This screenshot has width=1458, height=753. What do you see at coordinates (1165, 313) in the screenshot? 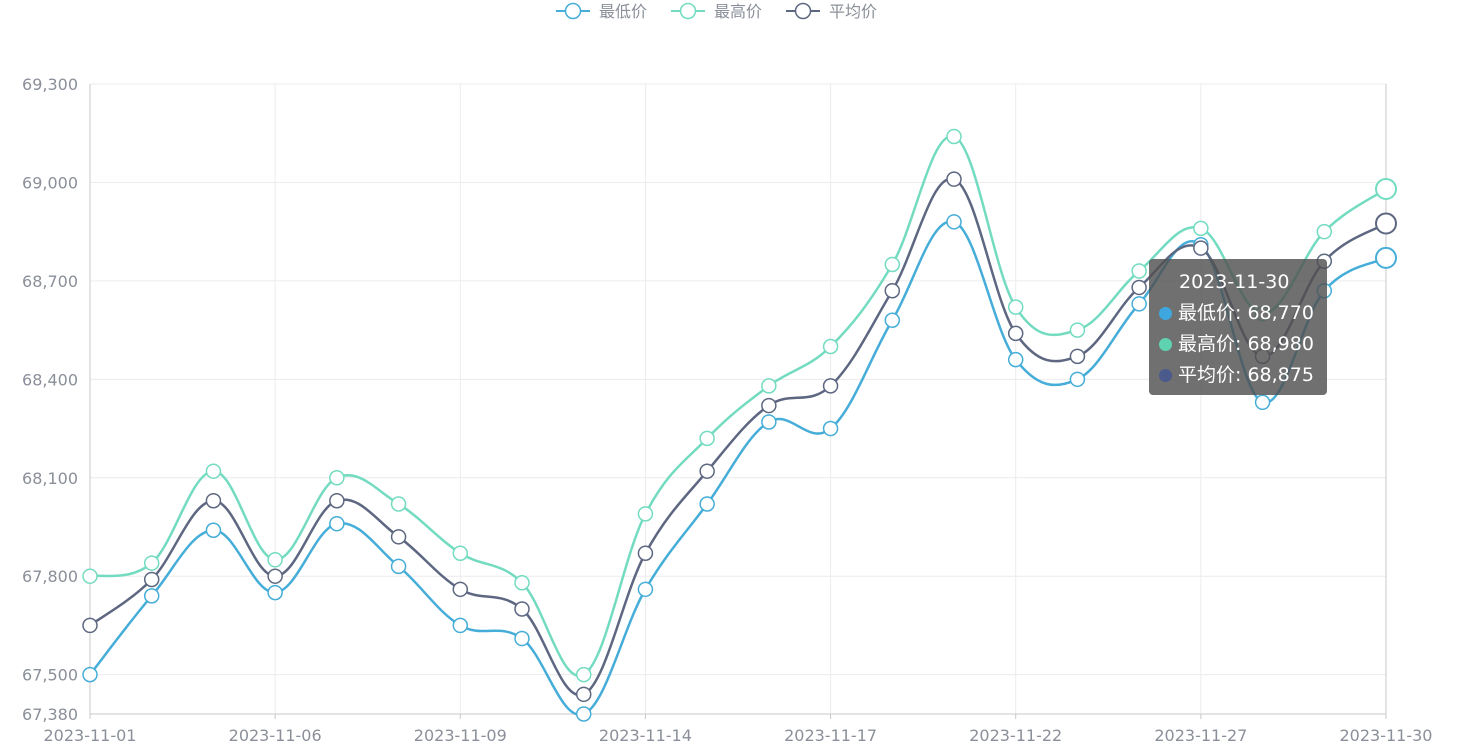
I see `tooltip-dot-low` at bounding box center [1165, 313].